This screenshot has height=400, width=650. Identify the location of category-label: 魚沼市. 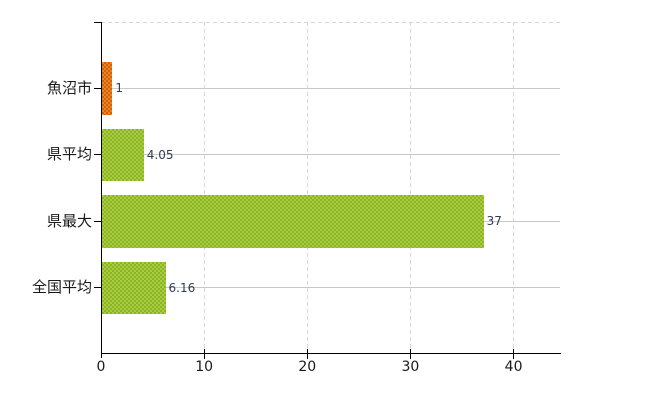
(69, 87).